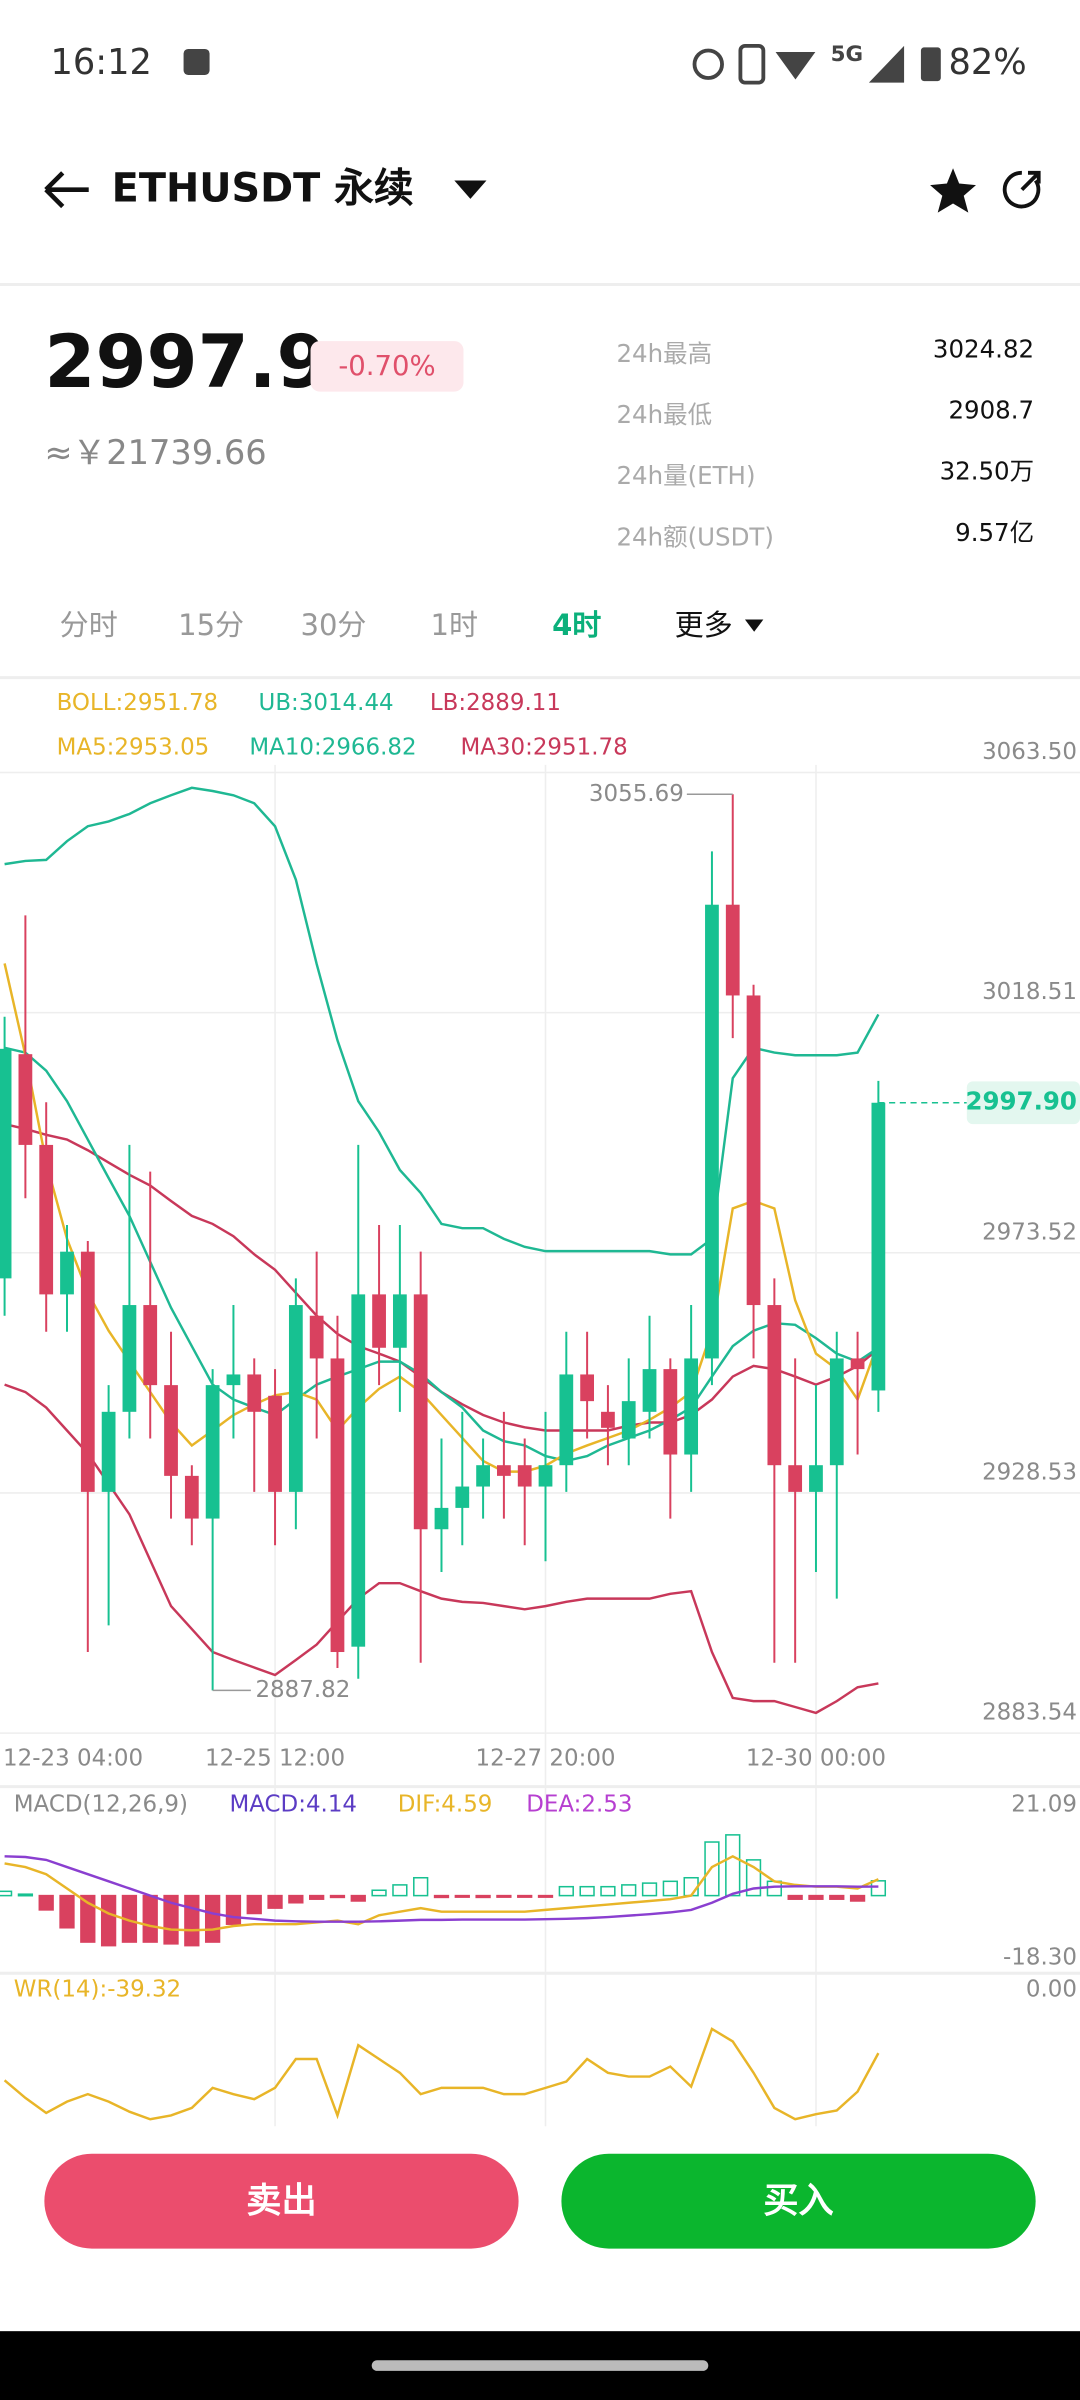  Describe the element at coordinates (1029, 1473) in the screenshot. I see `y-tick-label: 2928.53` at that location.